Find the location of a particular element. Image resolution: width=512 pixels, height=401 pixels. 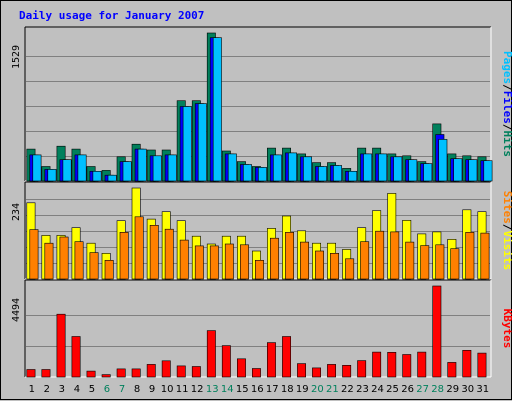

x-tick-label-day-13: 13 is located at coordinates (212, 389).